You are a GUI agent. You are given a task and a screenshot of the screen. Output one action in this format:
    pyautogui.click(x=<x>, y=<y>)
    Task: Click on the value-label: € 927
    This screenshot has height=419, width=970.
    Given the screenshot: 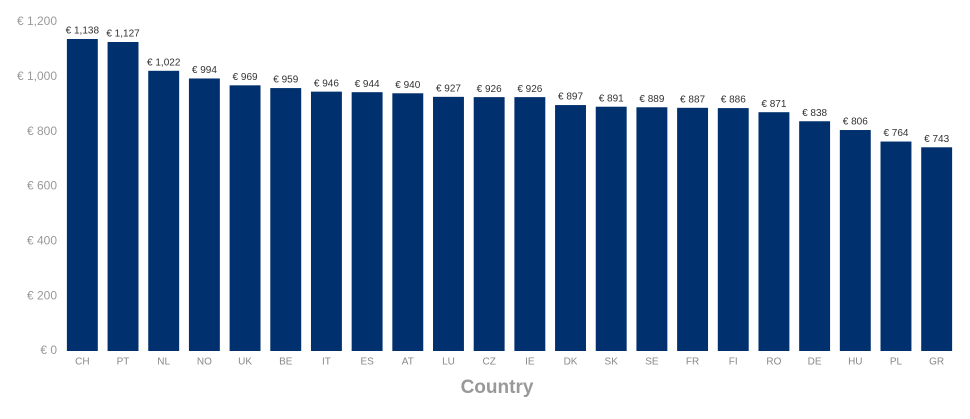 What is the action you would take?
    pyautogui.click(x=448, y=88)
    